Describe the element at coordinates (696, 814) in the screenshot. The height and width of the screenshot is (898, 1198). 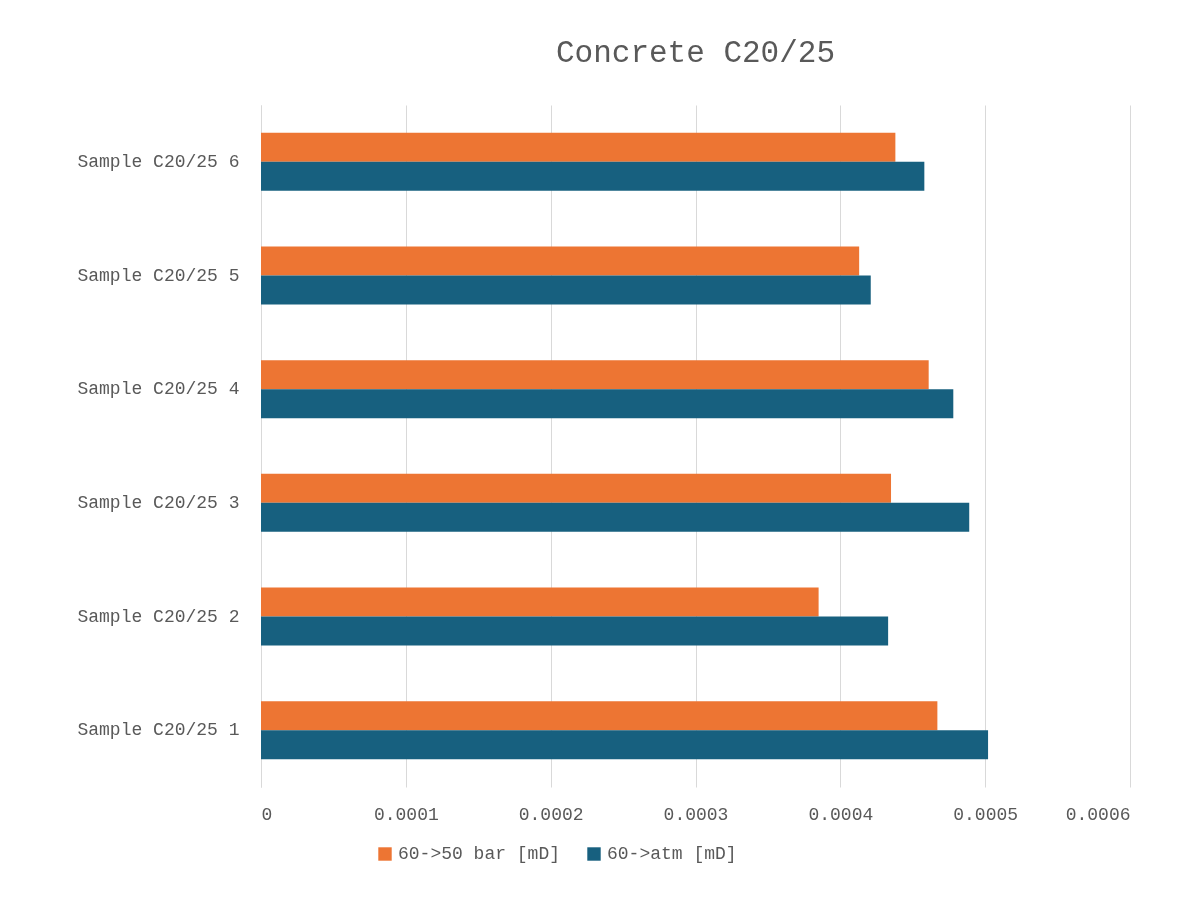
I see `x-tick-label: 0.0003` at that location.